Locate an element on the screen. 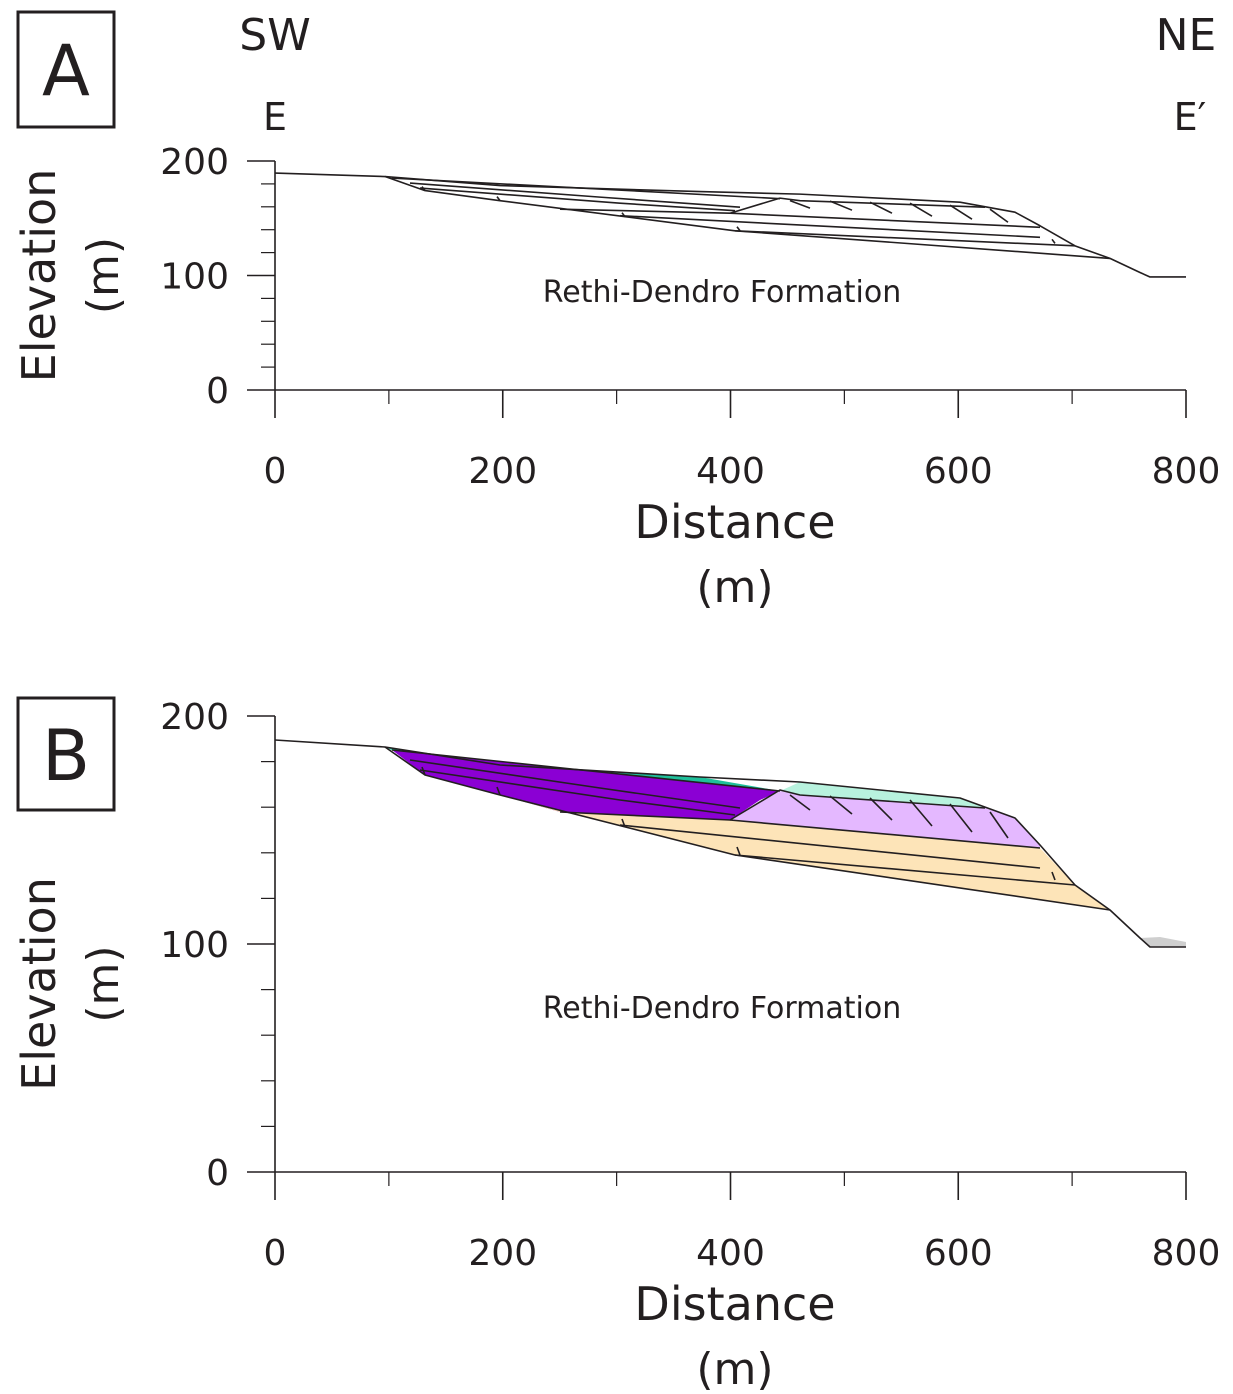 The width and height of the screenshot is (1233, 1394). direction-label: NE is located at coordinates (1186, 35).